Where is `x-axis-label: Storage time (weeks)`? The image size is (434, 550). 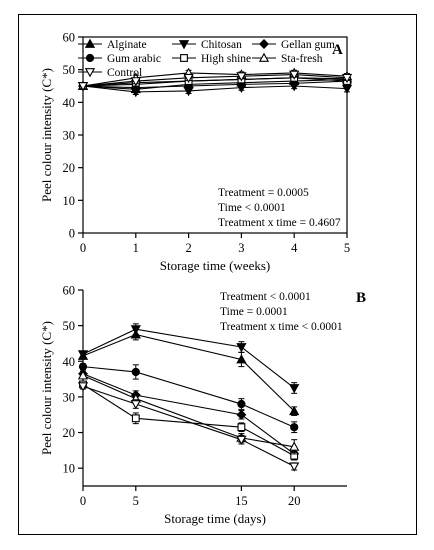
x-axis-label: Storage time (weeks) is located at coordinates (215, 265).